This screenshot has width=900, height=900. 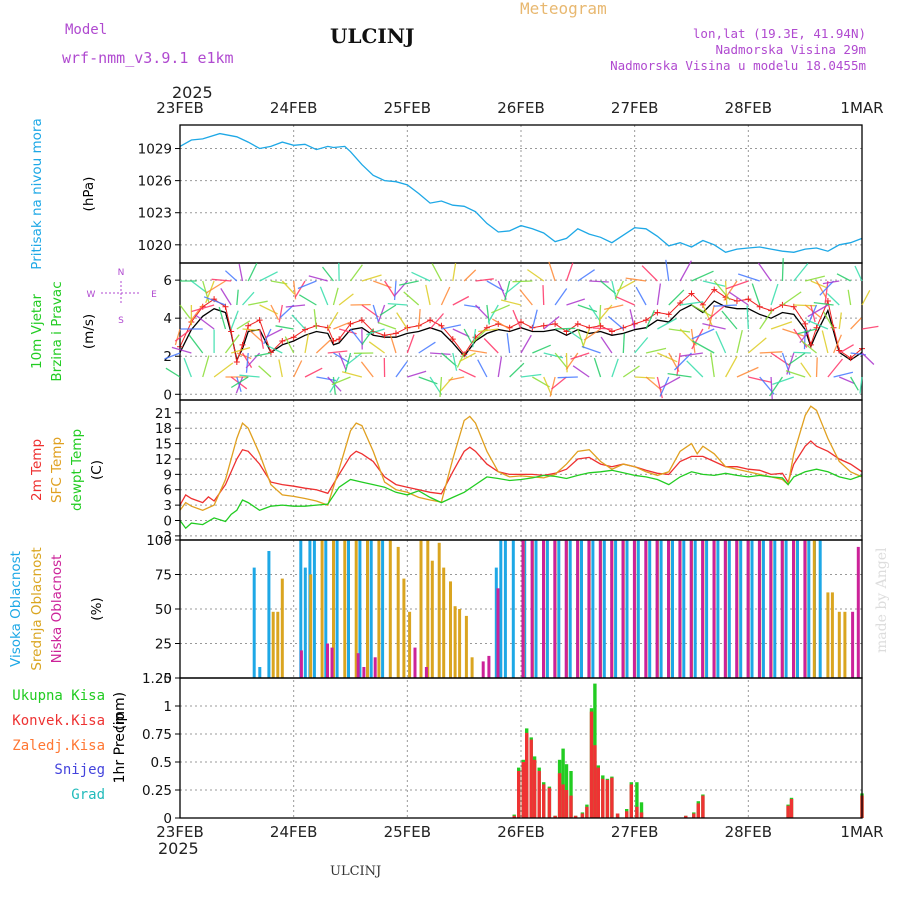 What do you see at coordinates (37, 470) in the screenshot?
I see `temperature-axis-label: 2m Temp` at bounding box center [37, 470].